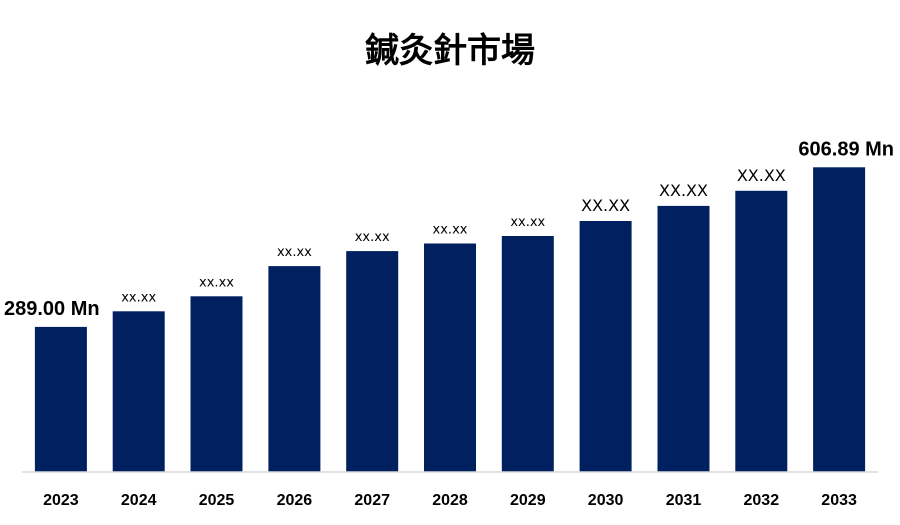 Image resolution: width=900 pixels, height=525 pixels. Describe the element at coordinates (839, 320) in the screenshot. I see `bar-2033` at that location.